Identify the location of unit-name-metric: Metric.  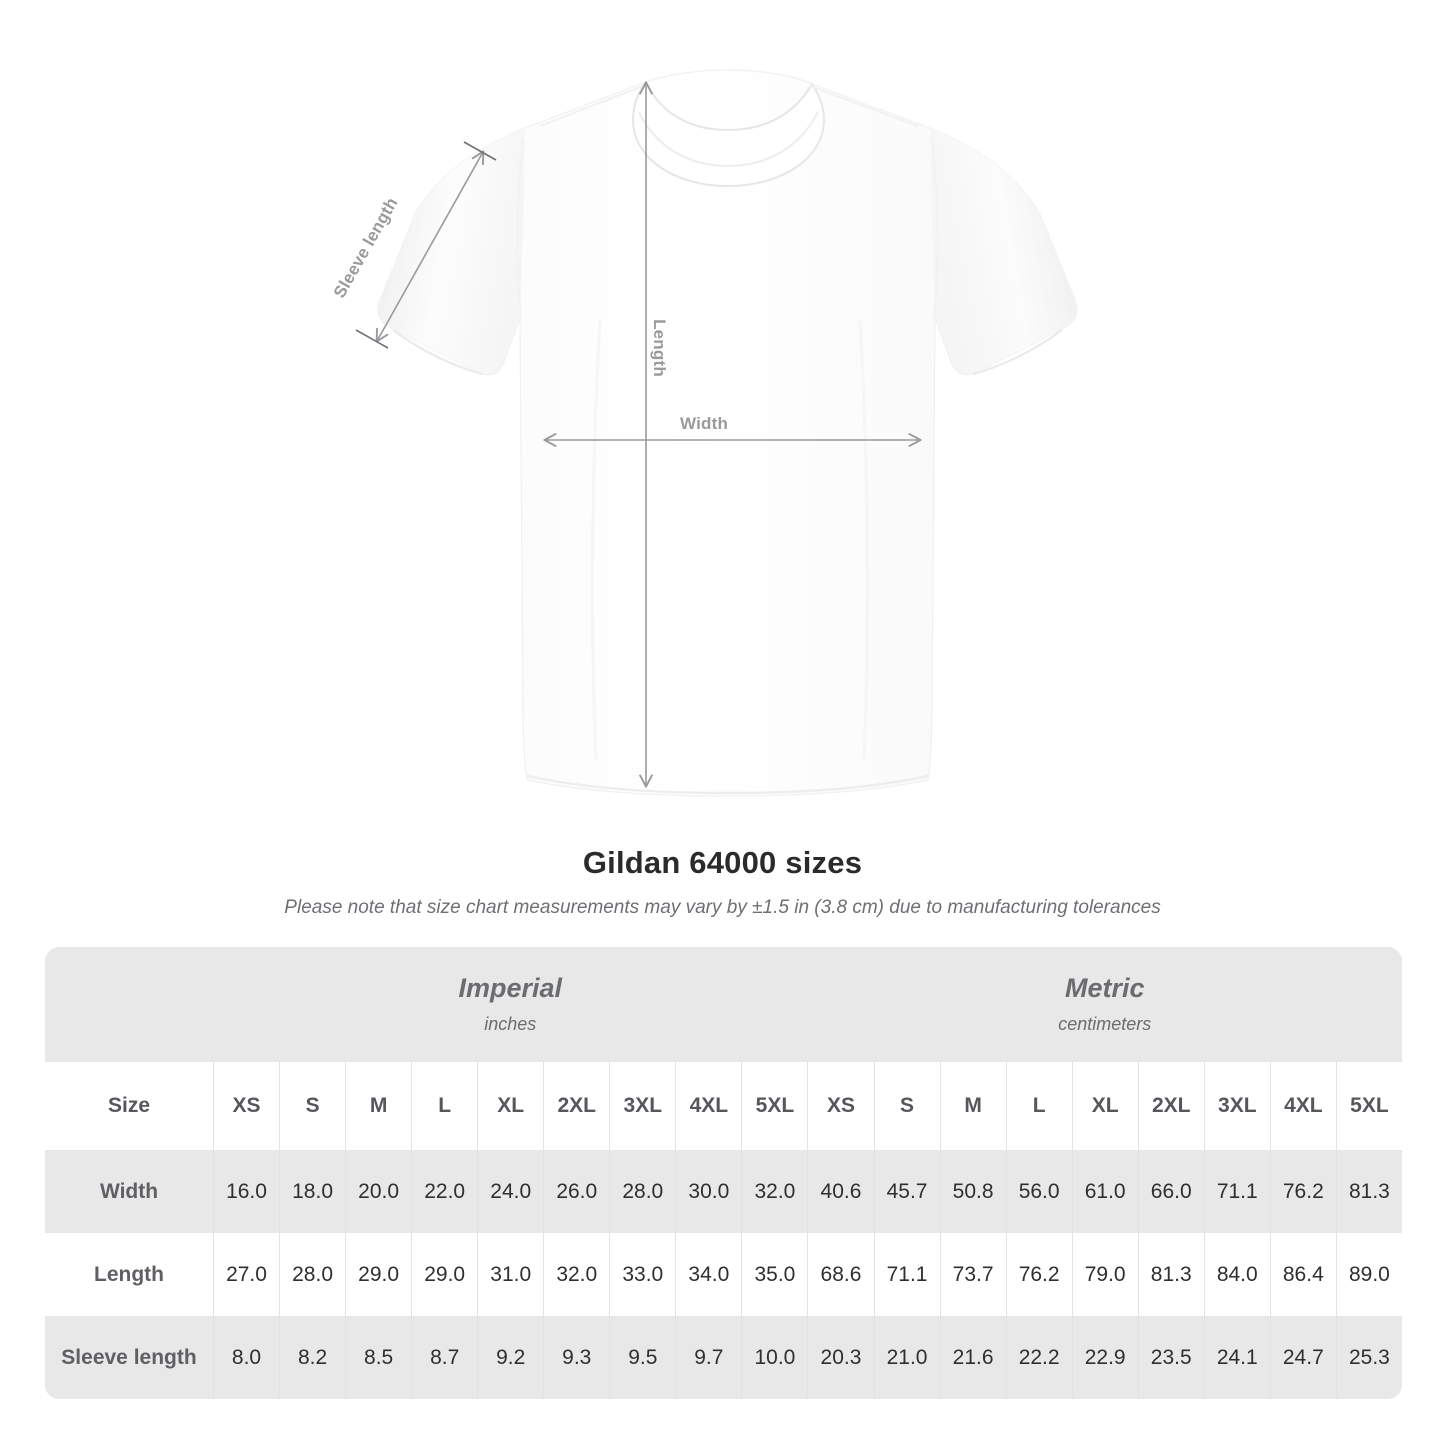
(1104, 988).